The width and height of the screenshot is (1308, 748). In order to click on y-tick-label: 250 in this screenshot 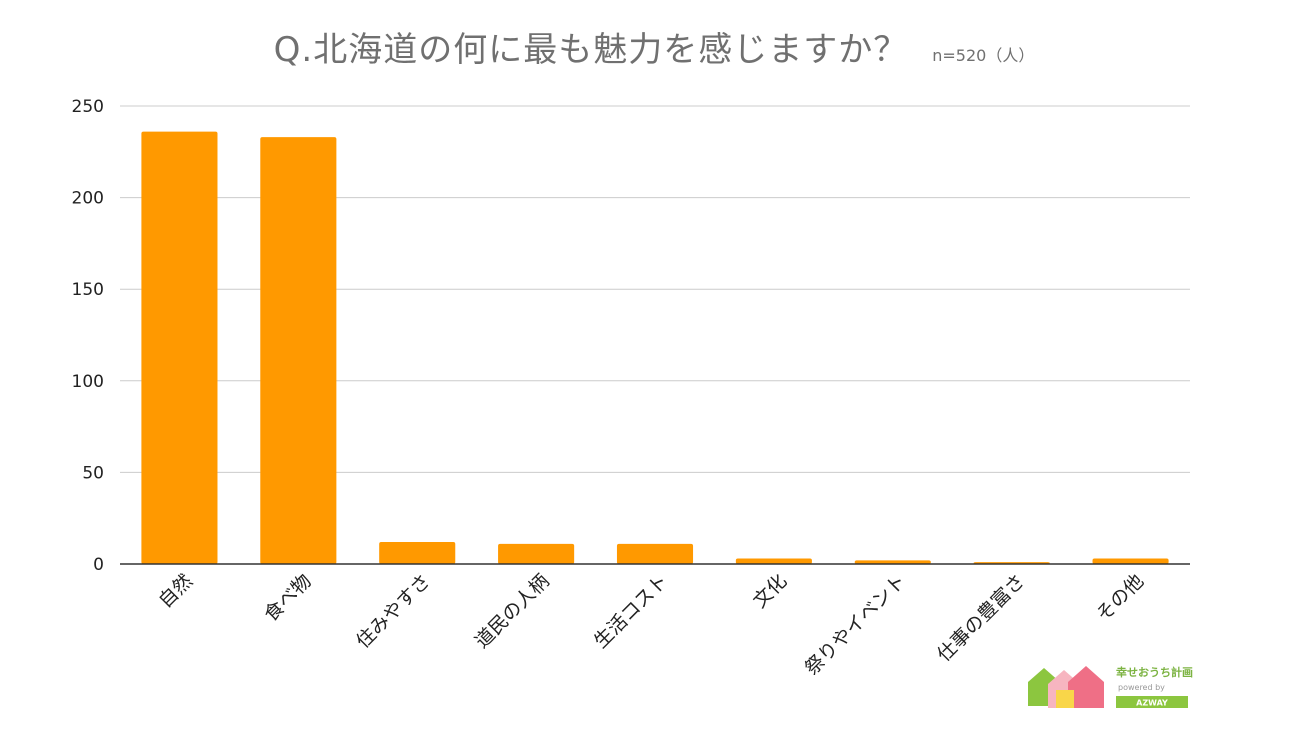, I will do `click(88, 107)`.